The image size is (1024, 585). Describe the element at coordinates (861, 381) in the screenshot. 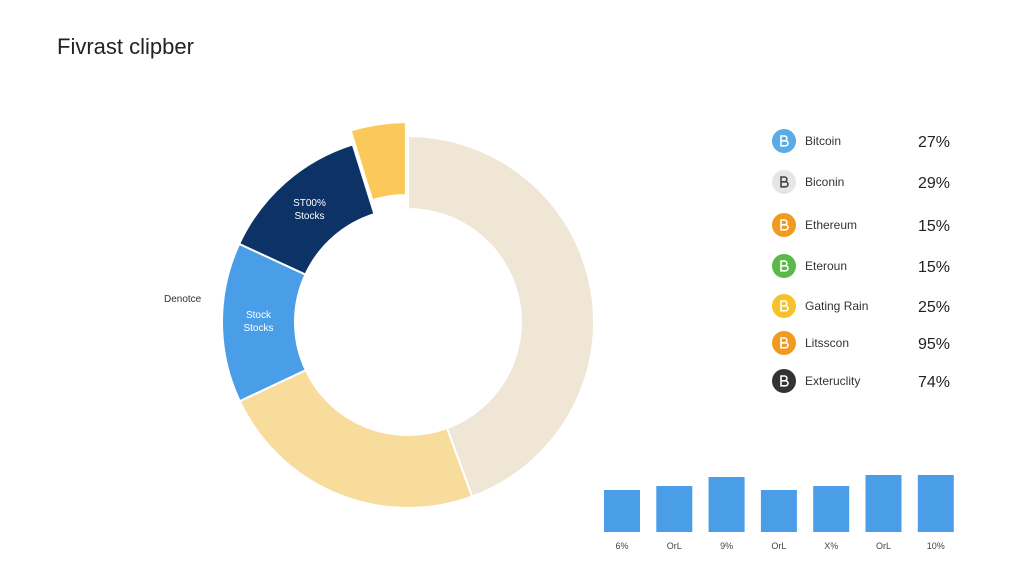

I see `asset-row: Exteruclity 74%` at that location.